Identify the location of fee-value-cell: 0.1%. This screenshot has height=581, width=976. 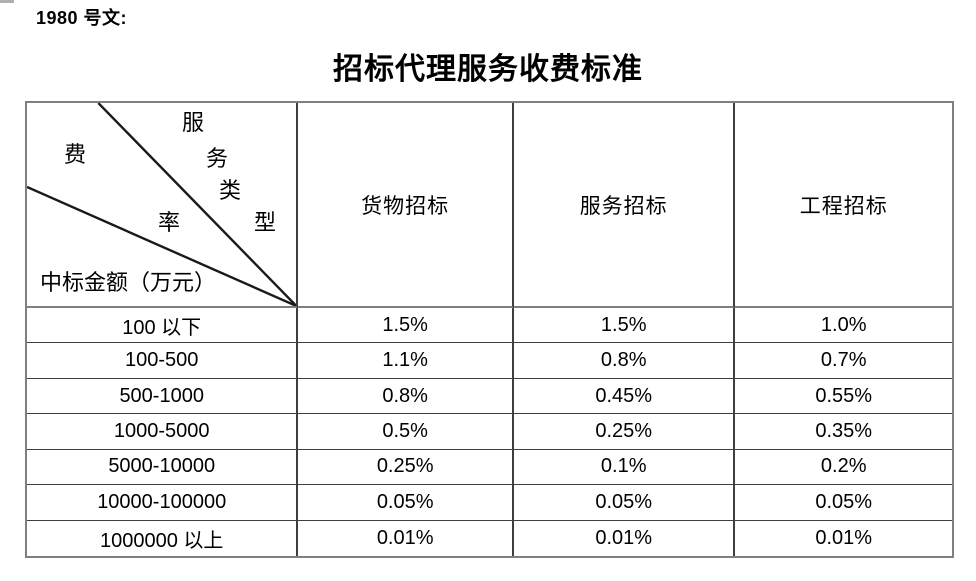
(624, 467).